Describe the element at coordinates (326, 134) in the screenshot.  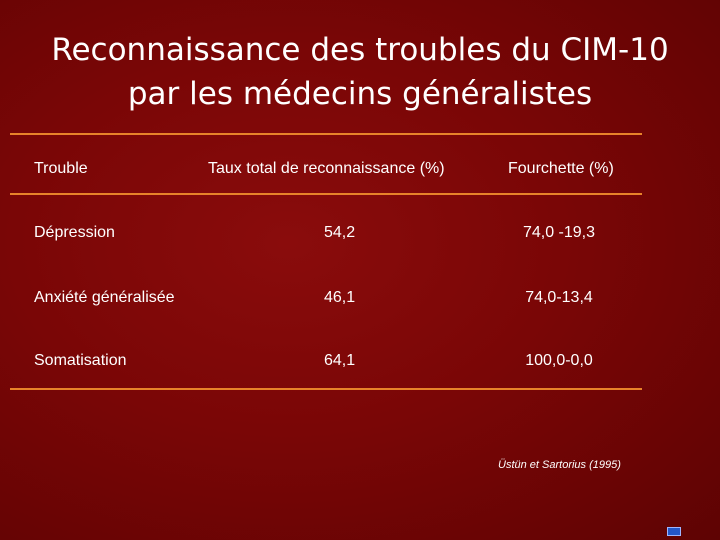
I see `table-top-rule` at that location.